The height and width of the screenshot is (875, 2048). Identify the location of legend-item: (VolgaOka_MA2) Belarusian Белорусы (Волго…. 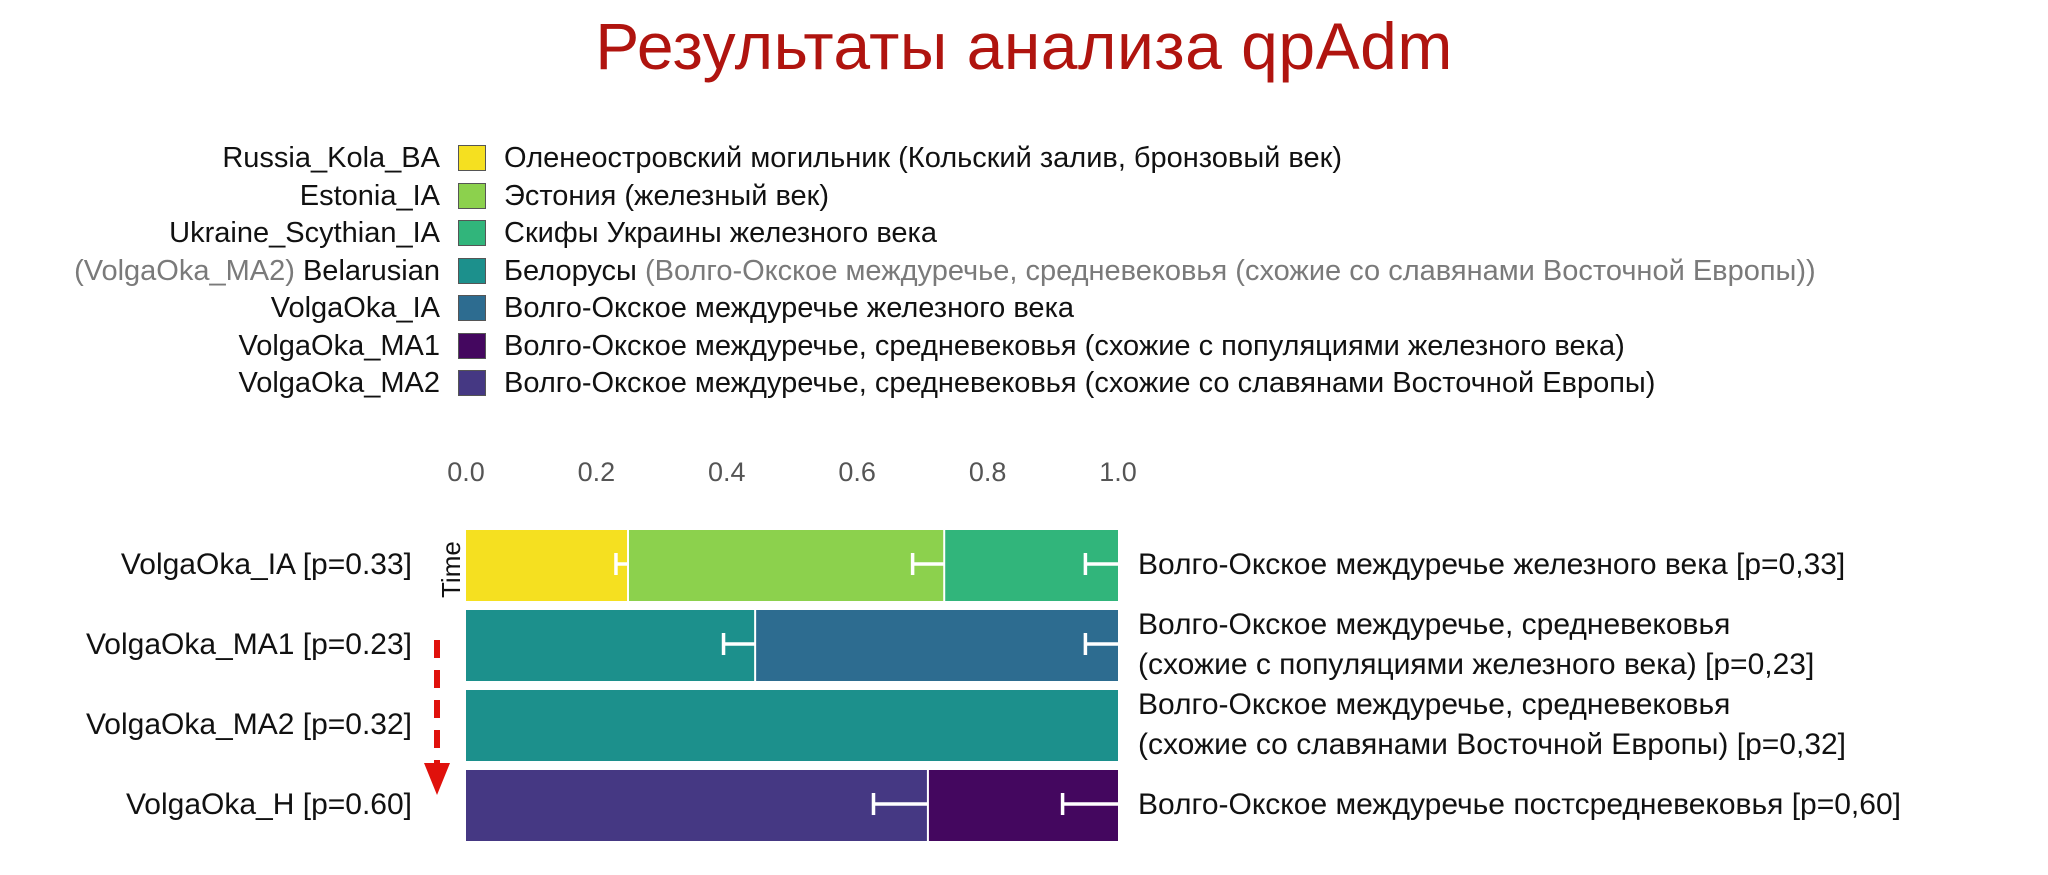
(1024, 271).